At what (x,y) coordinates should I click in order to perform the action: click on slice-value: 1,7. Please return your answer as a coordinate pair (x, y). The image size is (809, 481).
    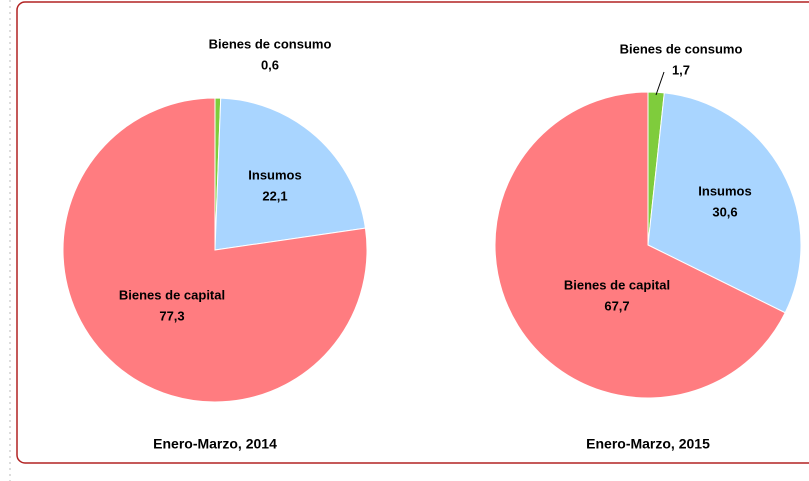
    Looking at the image, I should click on (681, 69).